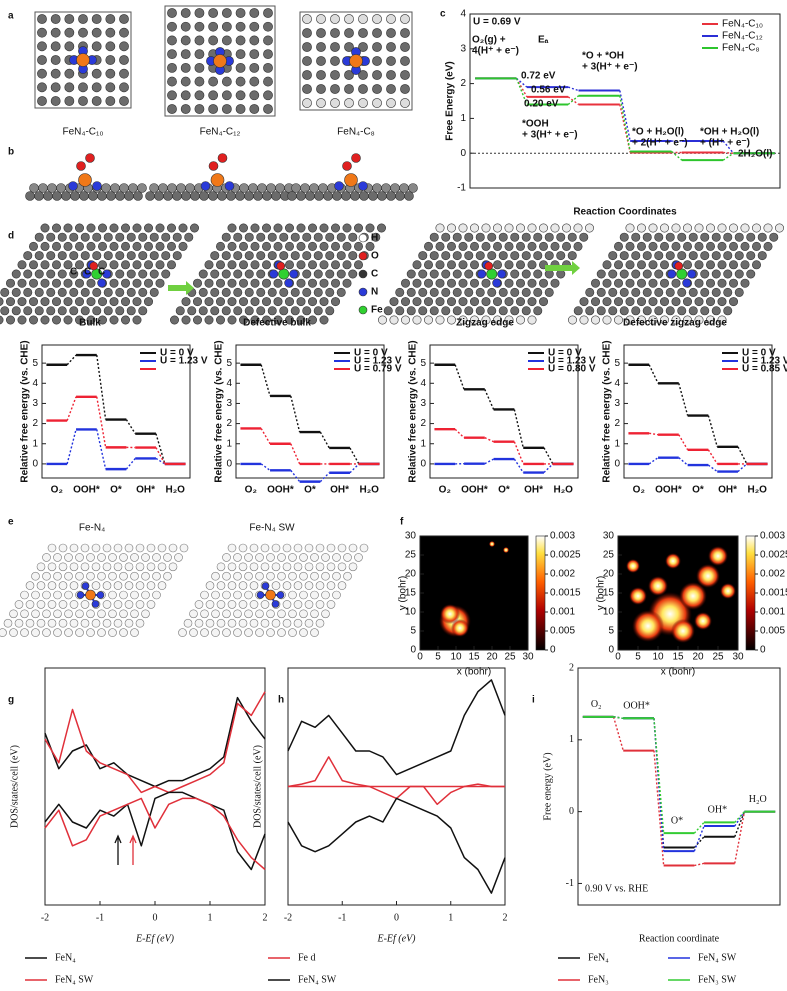 The height and width of the screenshot is (991, 787). I want to click on legend-label: FeN₄ SW, so click(74, 979).